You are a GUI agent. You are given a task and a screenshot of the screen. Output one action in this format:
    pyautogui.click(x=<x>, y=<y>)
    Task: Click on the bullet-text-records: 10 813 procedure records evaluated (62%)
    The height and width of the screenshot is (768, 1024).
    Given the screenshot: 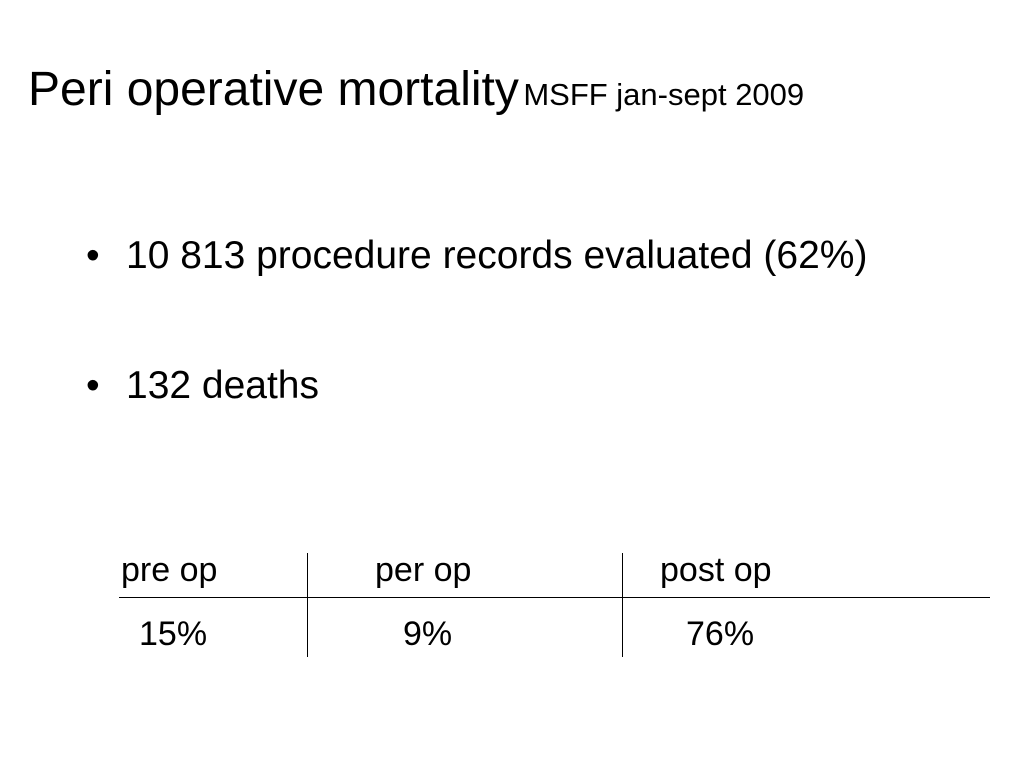 What is the action you would take?
    pyautogui.click(x=497, y=255)
    